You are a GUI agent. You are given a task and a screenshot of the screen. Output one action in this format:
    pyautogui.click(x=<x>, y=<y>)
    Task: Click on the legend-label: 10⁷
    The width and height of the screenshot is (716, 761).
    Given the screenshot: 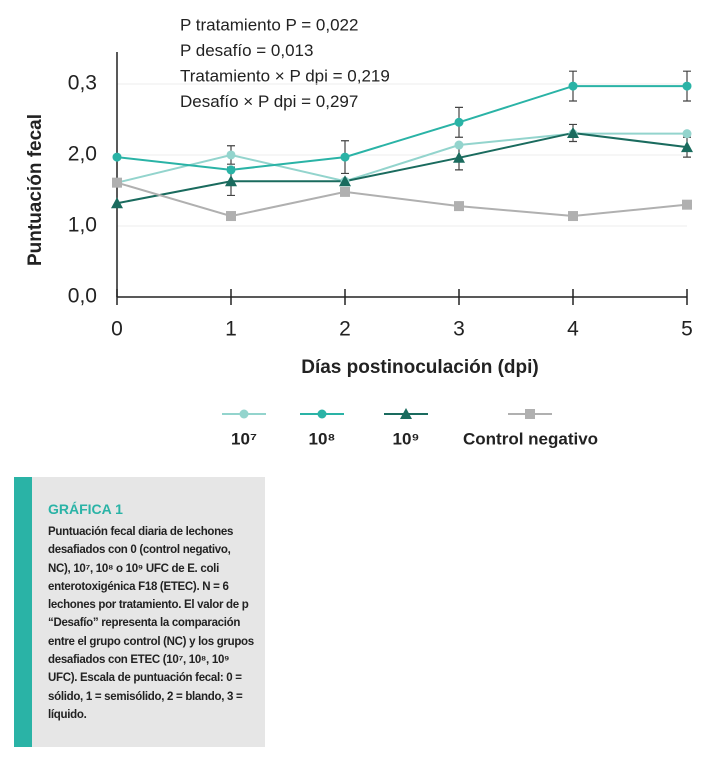 What is the action you would take?
    pyautogui.click(x=244, y=438)
    